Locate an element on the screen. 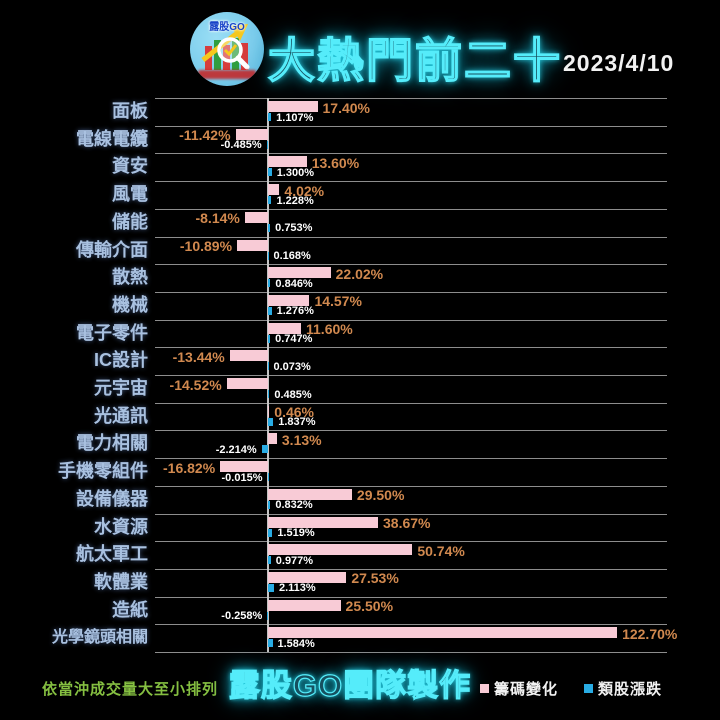  category-label: 儲能 is located at coordinates (130, 221).